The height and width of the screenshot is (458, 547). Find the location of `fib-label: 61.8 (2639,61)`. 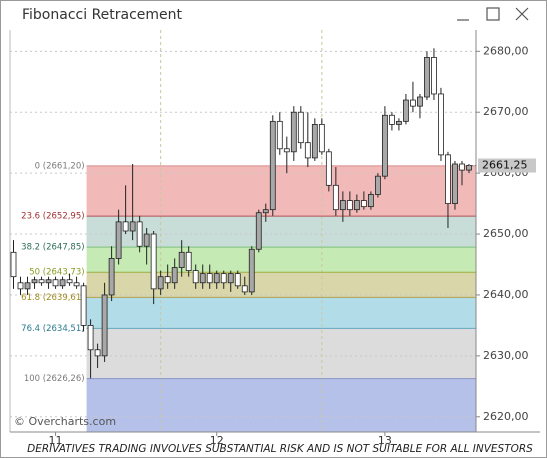

fib-label: 61.8 (2639,61) is located at coordinates (52, 298).